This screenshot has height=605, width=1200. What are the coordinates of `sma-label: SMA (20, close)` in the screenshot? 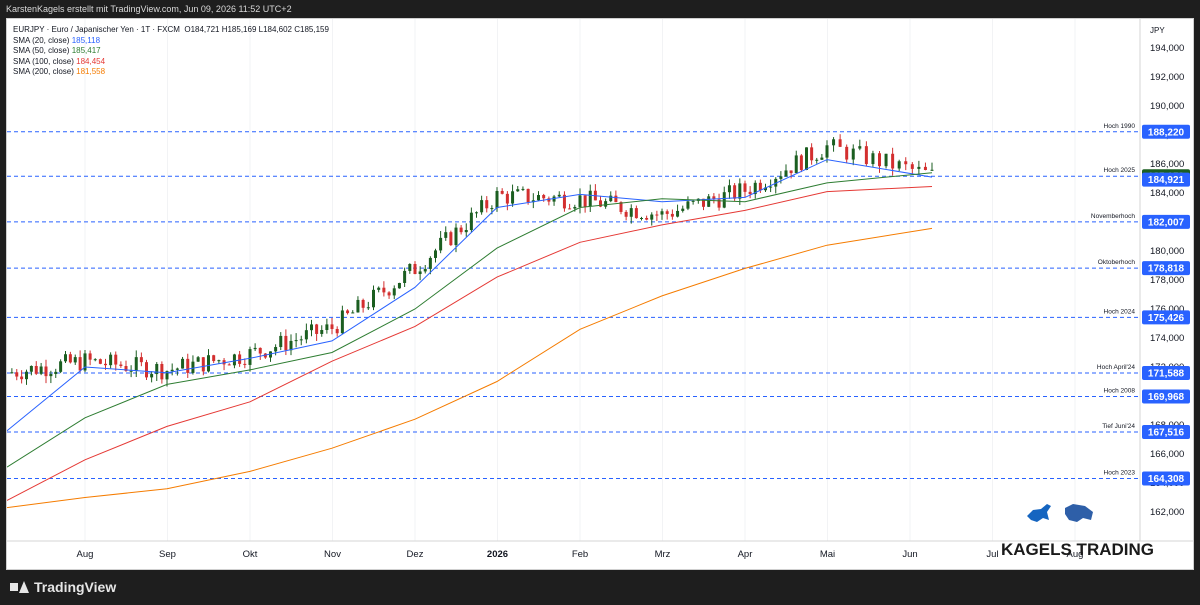 It's located at (41, 40).